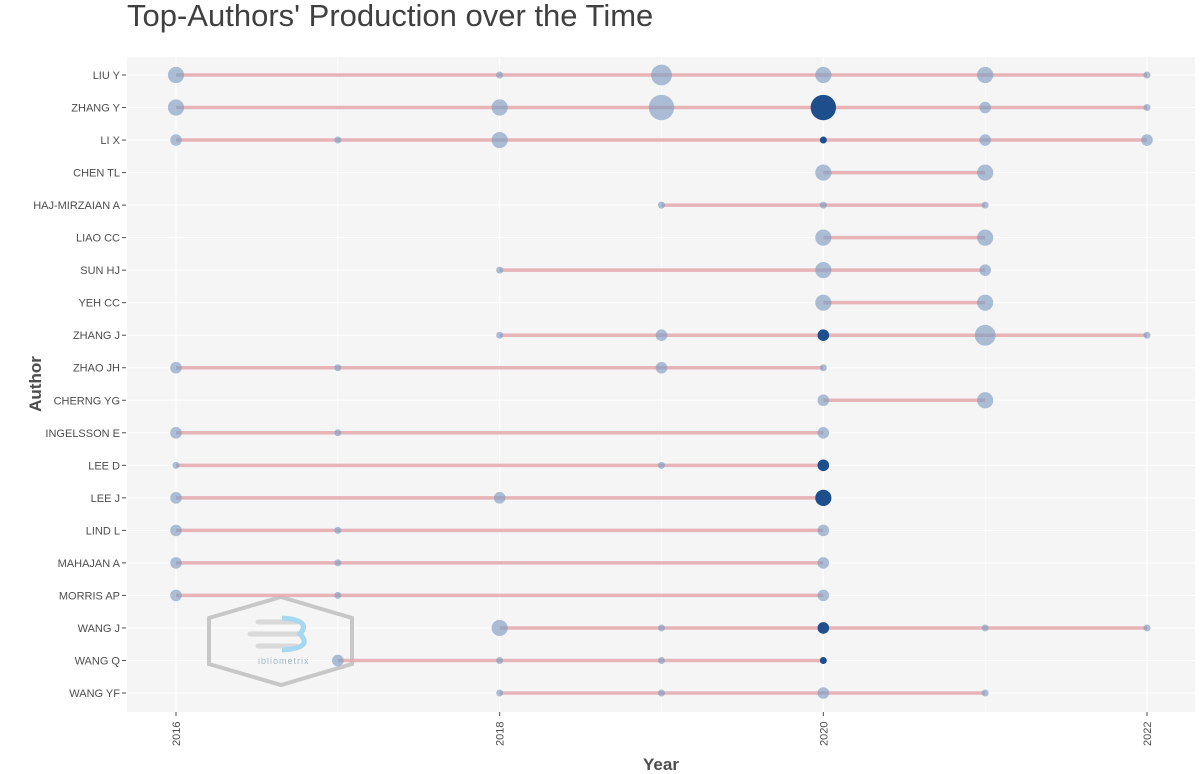 This screenshot has width=1202, height=774. I want to click on y-axis-title: Author, so click(35, 384).